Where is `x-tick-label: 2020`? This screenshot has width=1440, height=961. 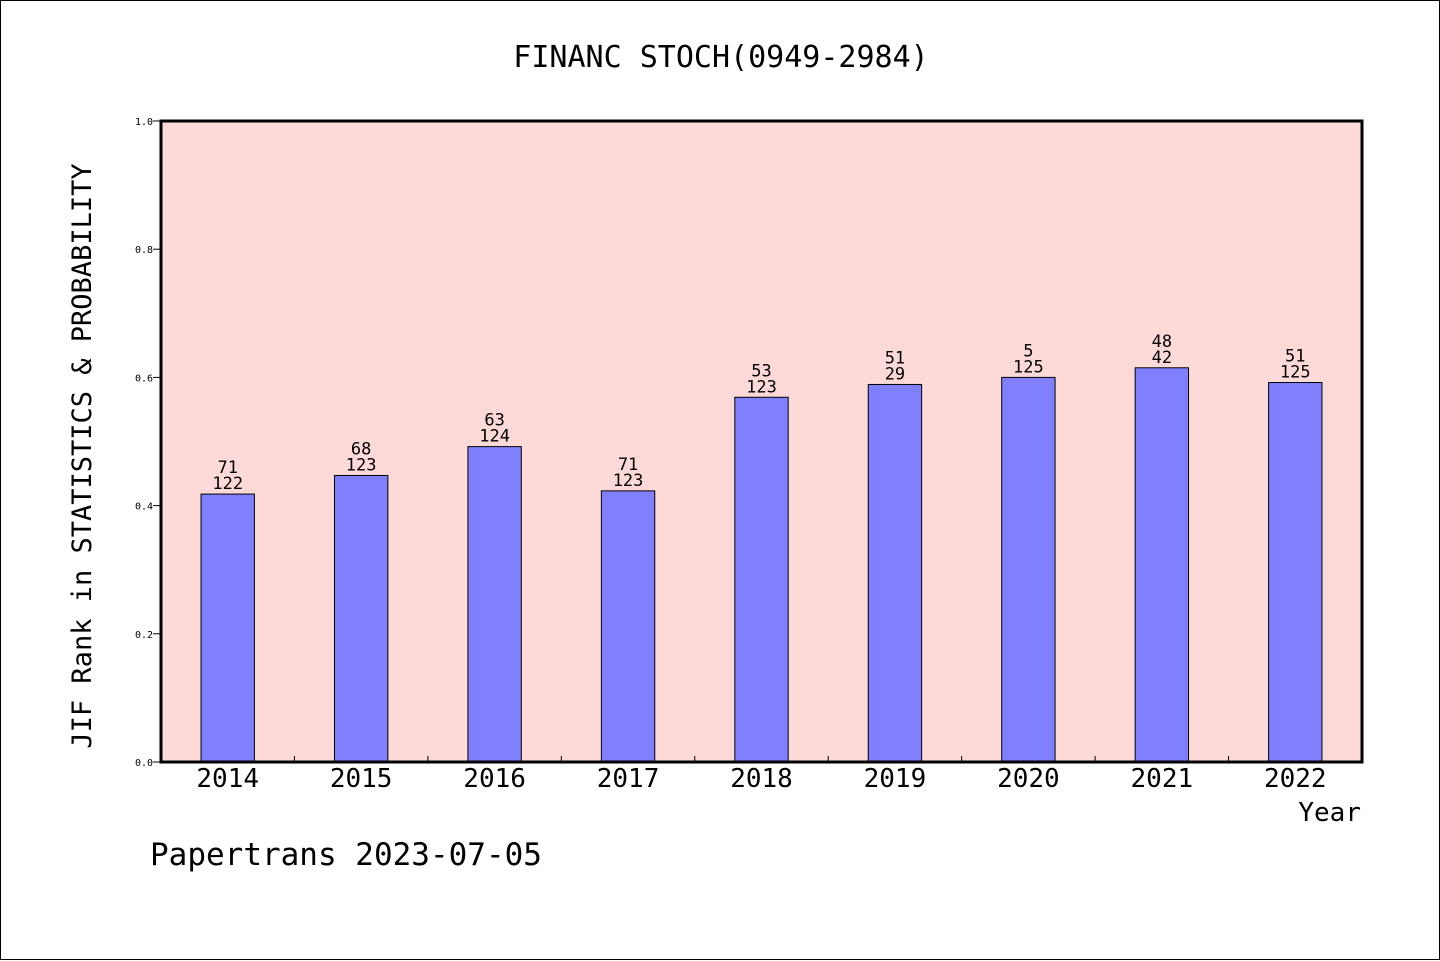 x-tick-label: 2020 is located at coordinates (1028, 779).